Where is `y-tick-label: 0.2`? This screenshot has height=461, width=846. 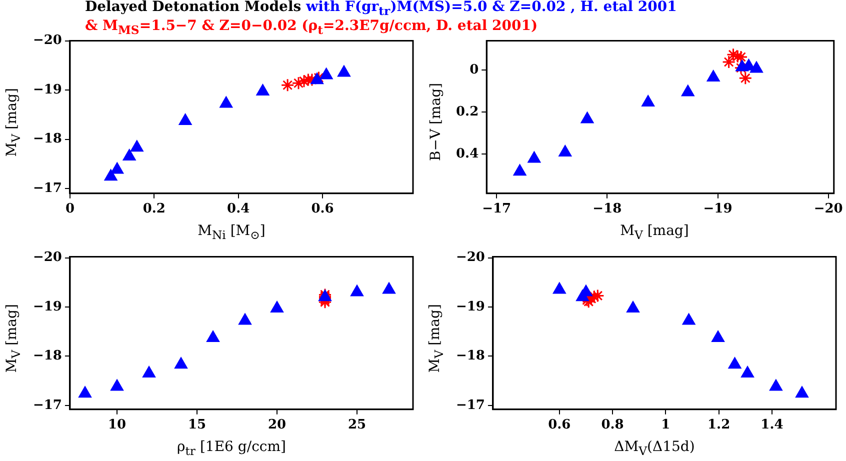
y-tick-label: 0.2 is located at coordinates (467, 112).